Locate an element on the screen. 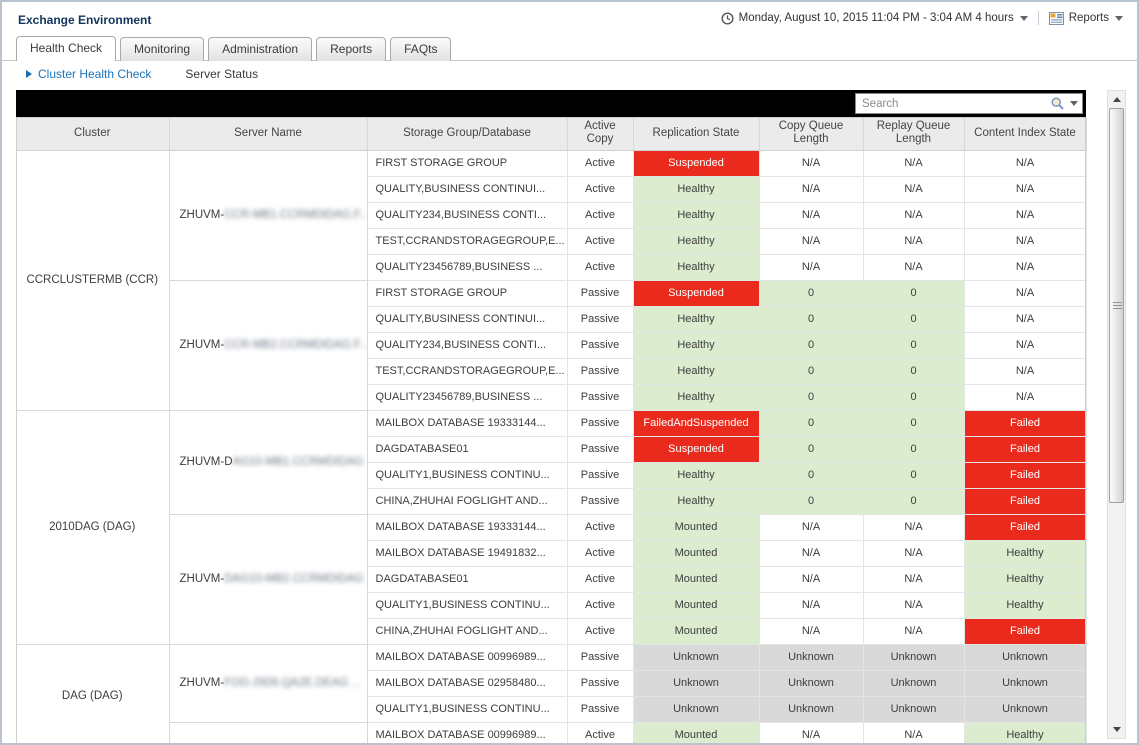 This screenshot has width=1139, height=745. server-name-cell: ZHUVM-DAG10-MB2.CCRMDIDAG .. is located at coordinates (268, 579).